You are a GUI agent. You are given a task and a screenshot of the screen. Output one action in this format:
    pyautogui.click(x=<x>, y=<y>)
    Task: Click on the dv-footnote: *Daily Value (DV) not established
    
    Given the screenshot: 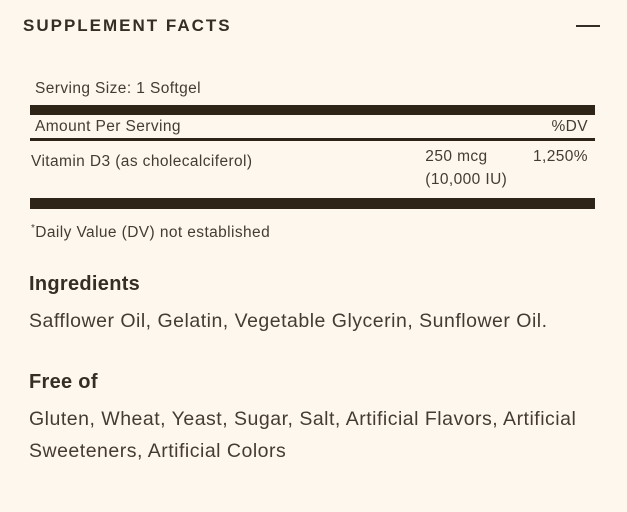 What is the action you would take?
    pyautogui.click(x=314, y=232)
    